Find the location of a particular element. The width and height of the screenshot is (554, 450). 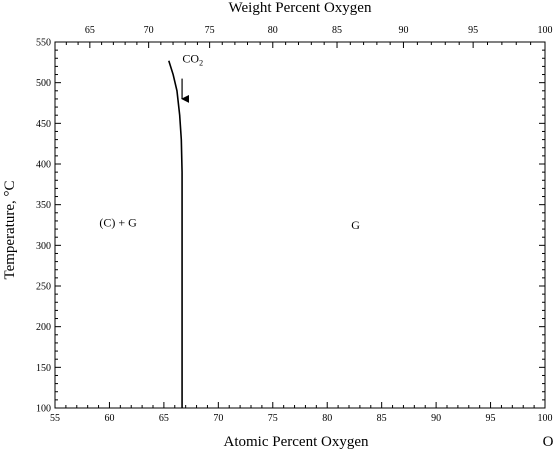

x-tick-label: 100 is located at coordinates (545, 418).